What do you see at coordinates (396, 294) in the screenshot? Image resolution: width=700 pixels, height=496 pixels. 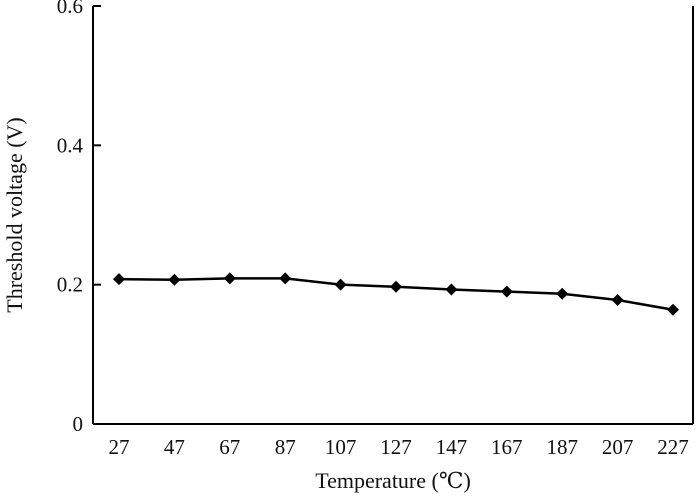 I see `series-layer` at bounding box center [396, 294].